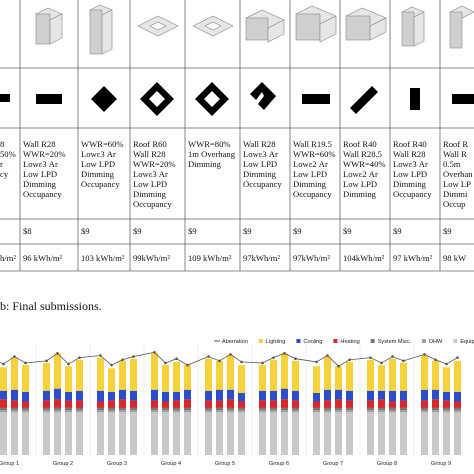 This screenshot has height=474, width=474. What do you see at coordinates (150, 144) in the screenshot?
I see `spec-line: Roof R60` at bounding box center [150, 144].